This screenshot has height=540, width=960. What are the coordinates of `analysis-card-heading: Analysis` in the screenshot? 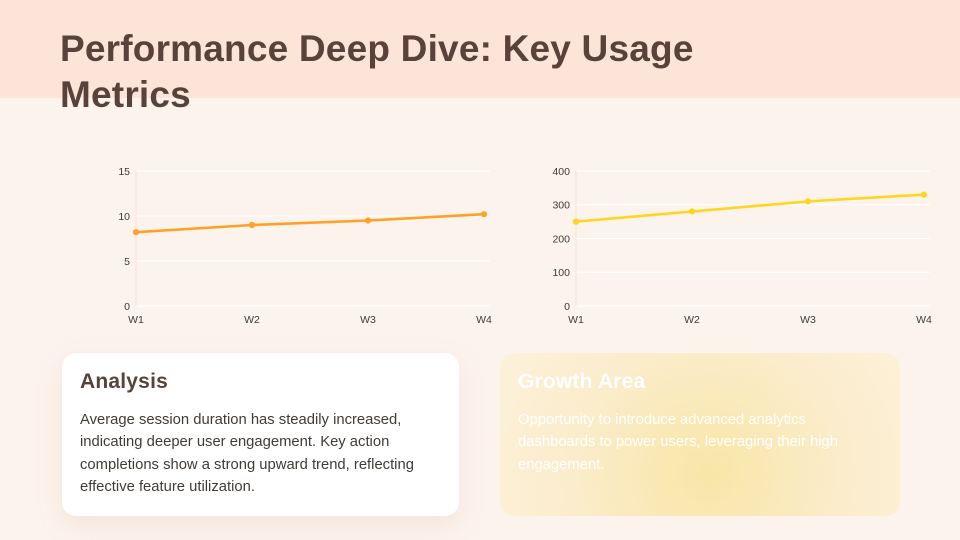 It's located at (124, 381).